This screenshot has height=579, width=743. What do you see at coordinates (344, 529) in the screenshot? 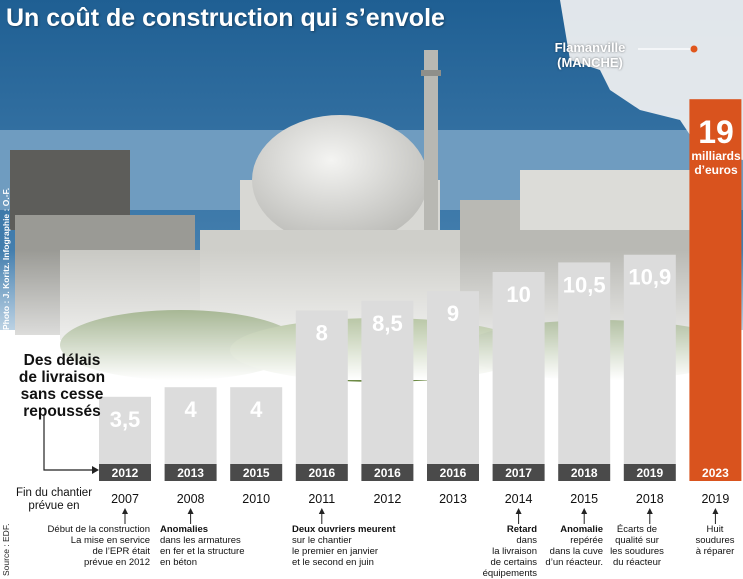
I see `event-note-heading: Deux ouvriers meurent` at bounding box center [344, 529].